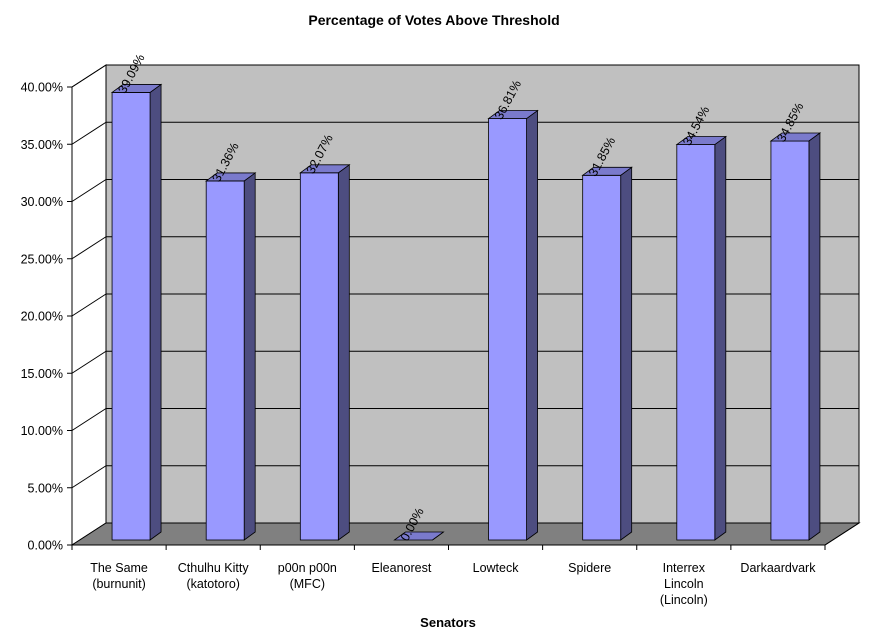 The height and width of the screenshot is (640, 890). I want to click on x-tick-label: Lowteck, so click(496, 568).